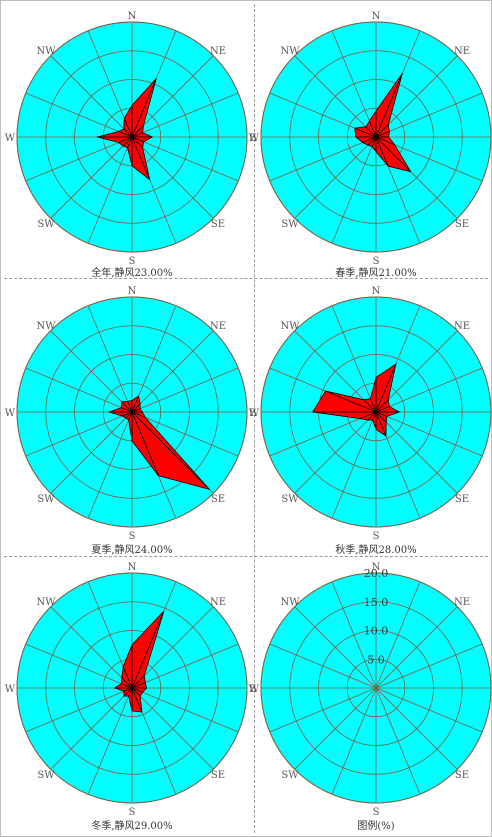 Image resolution: width=492 pixels, height=837 pixels. What do you see at coordinates (376, 573) in the screenshot?
I see `legend-ring-label: 20.0` at bounding box center [376, 573].